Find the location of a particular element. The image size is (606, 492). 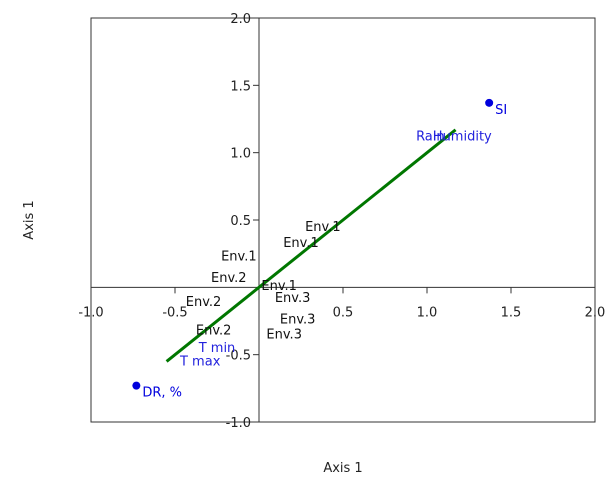

y-tick-label: 2.0 is located at coordinates (240, 19).